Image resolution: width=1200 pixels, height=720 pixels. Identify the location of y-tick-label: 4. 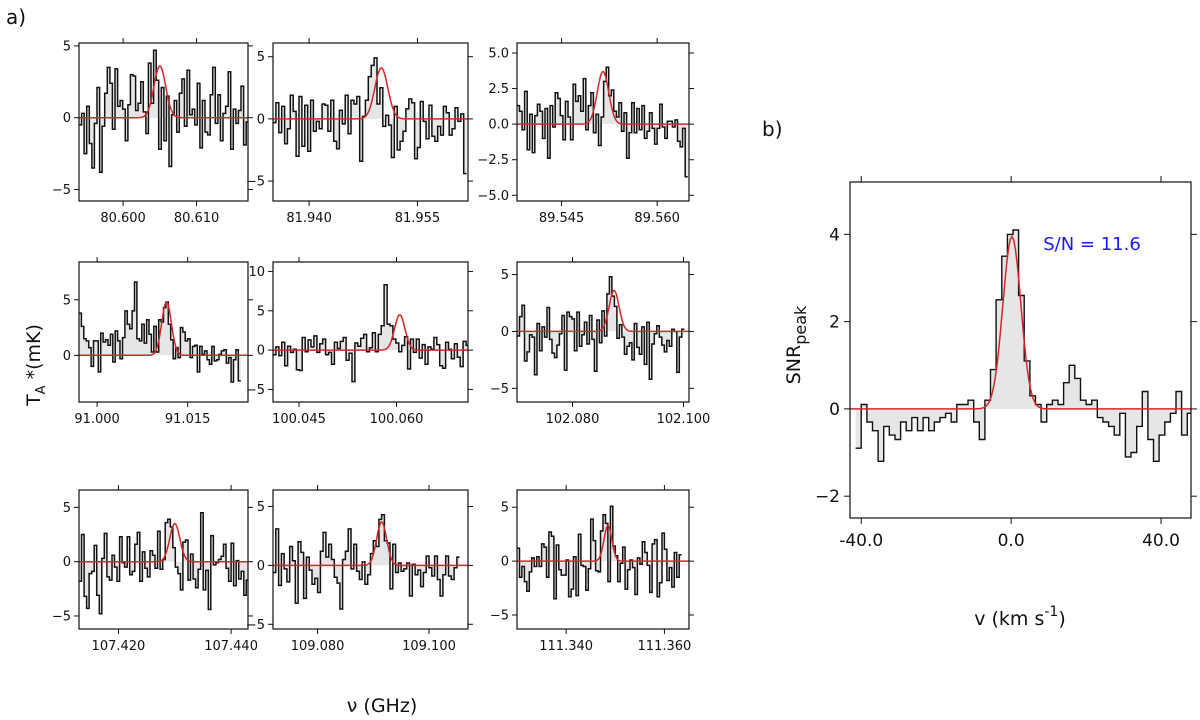
(834, 235).